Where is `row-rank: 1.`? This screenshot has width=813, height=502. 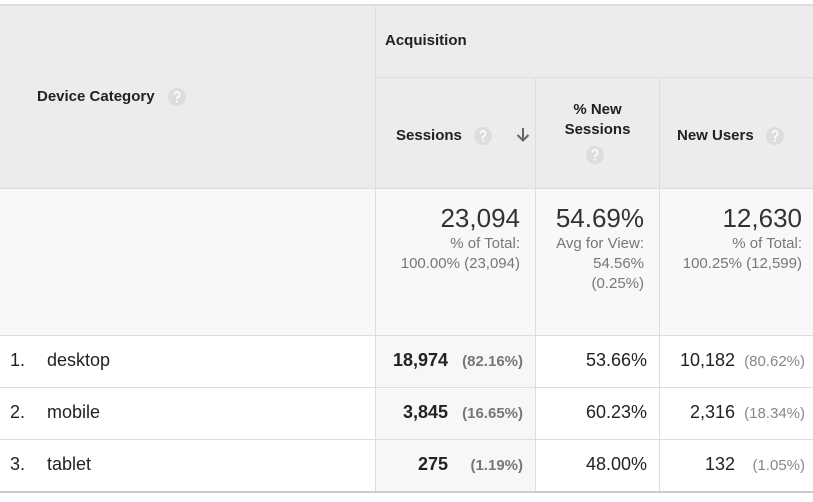
row-rank: 1. is located at coordinates (18, 360).